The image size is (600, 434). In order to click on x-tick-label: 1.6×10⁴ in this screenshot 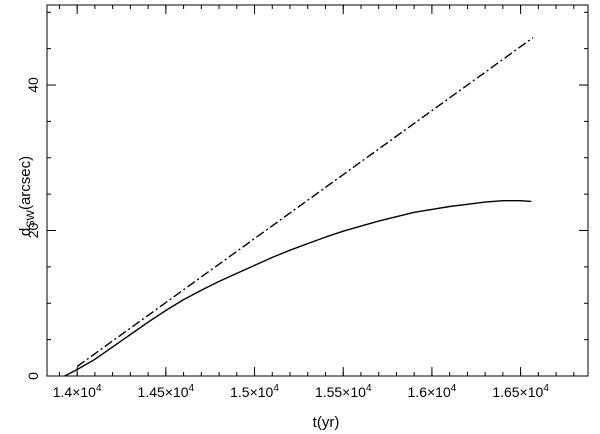, I will do `click(432, 391)`.